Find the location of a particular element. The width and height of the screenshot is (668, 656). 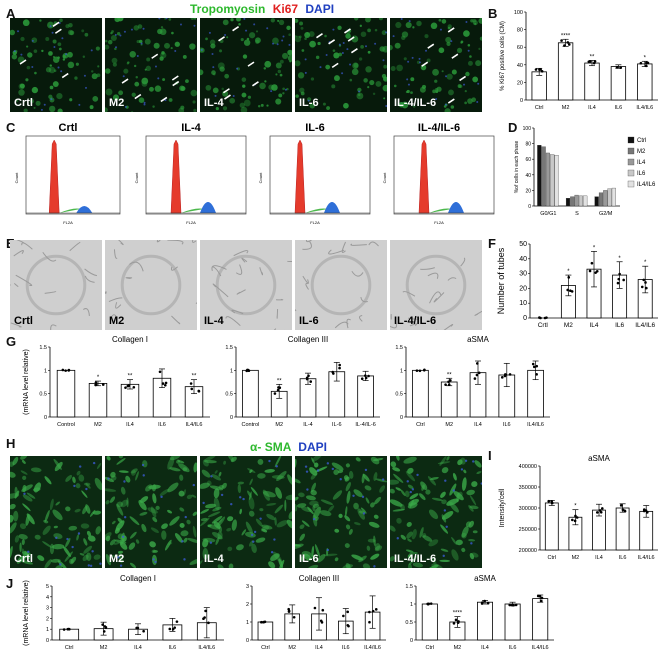

rowE-label-4: IL-4/IL-6 is located at coordinates (415, 321).